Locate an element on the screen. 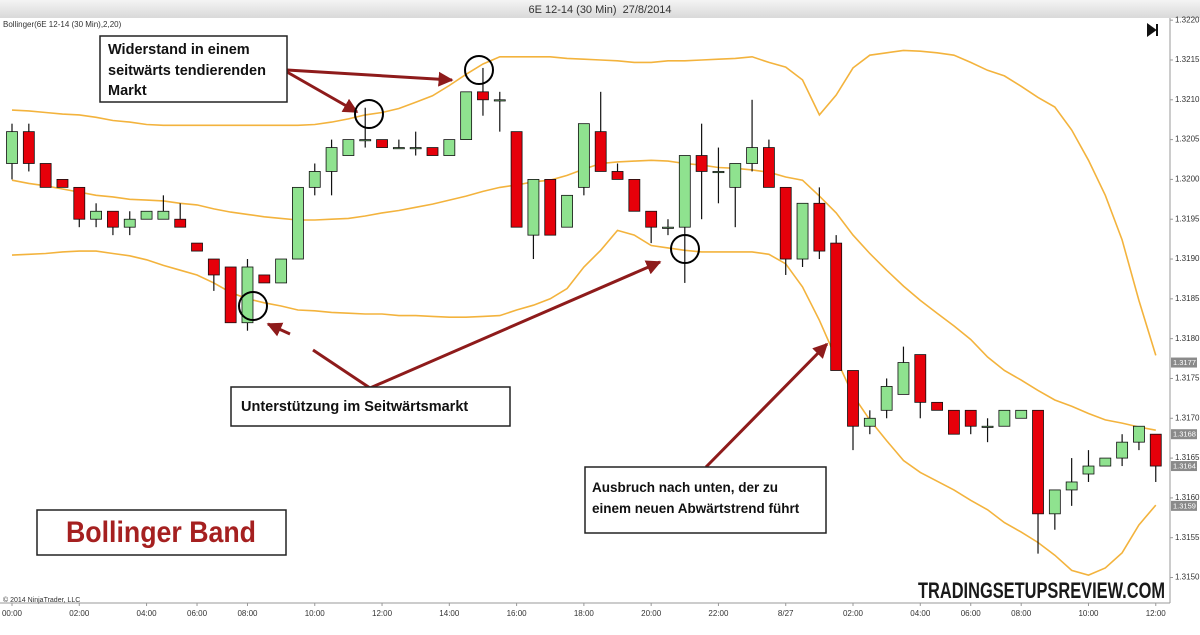 The image size is (1200, 635). price-marker-label: 1.3159 is located at coordinates (1184, 505).